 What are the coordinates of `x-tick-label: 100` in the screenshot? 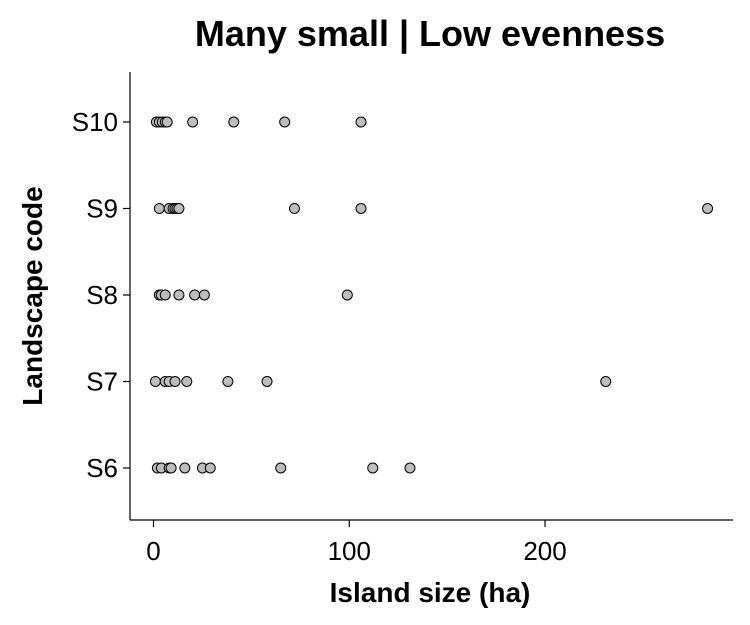 It's located at (349, 551).